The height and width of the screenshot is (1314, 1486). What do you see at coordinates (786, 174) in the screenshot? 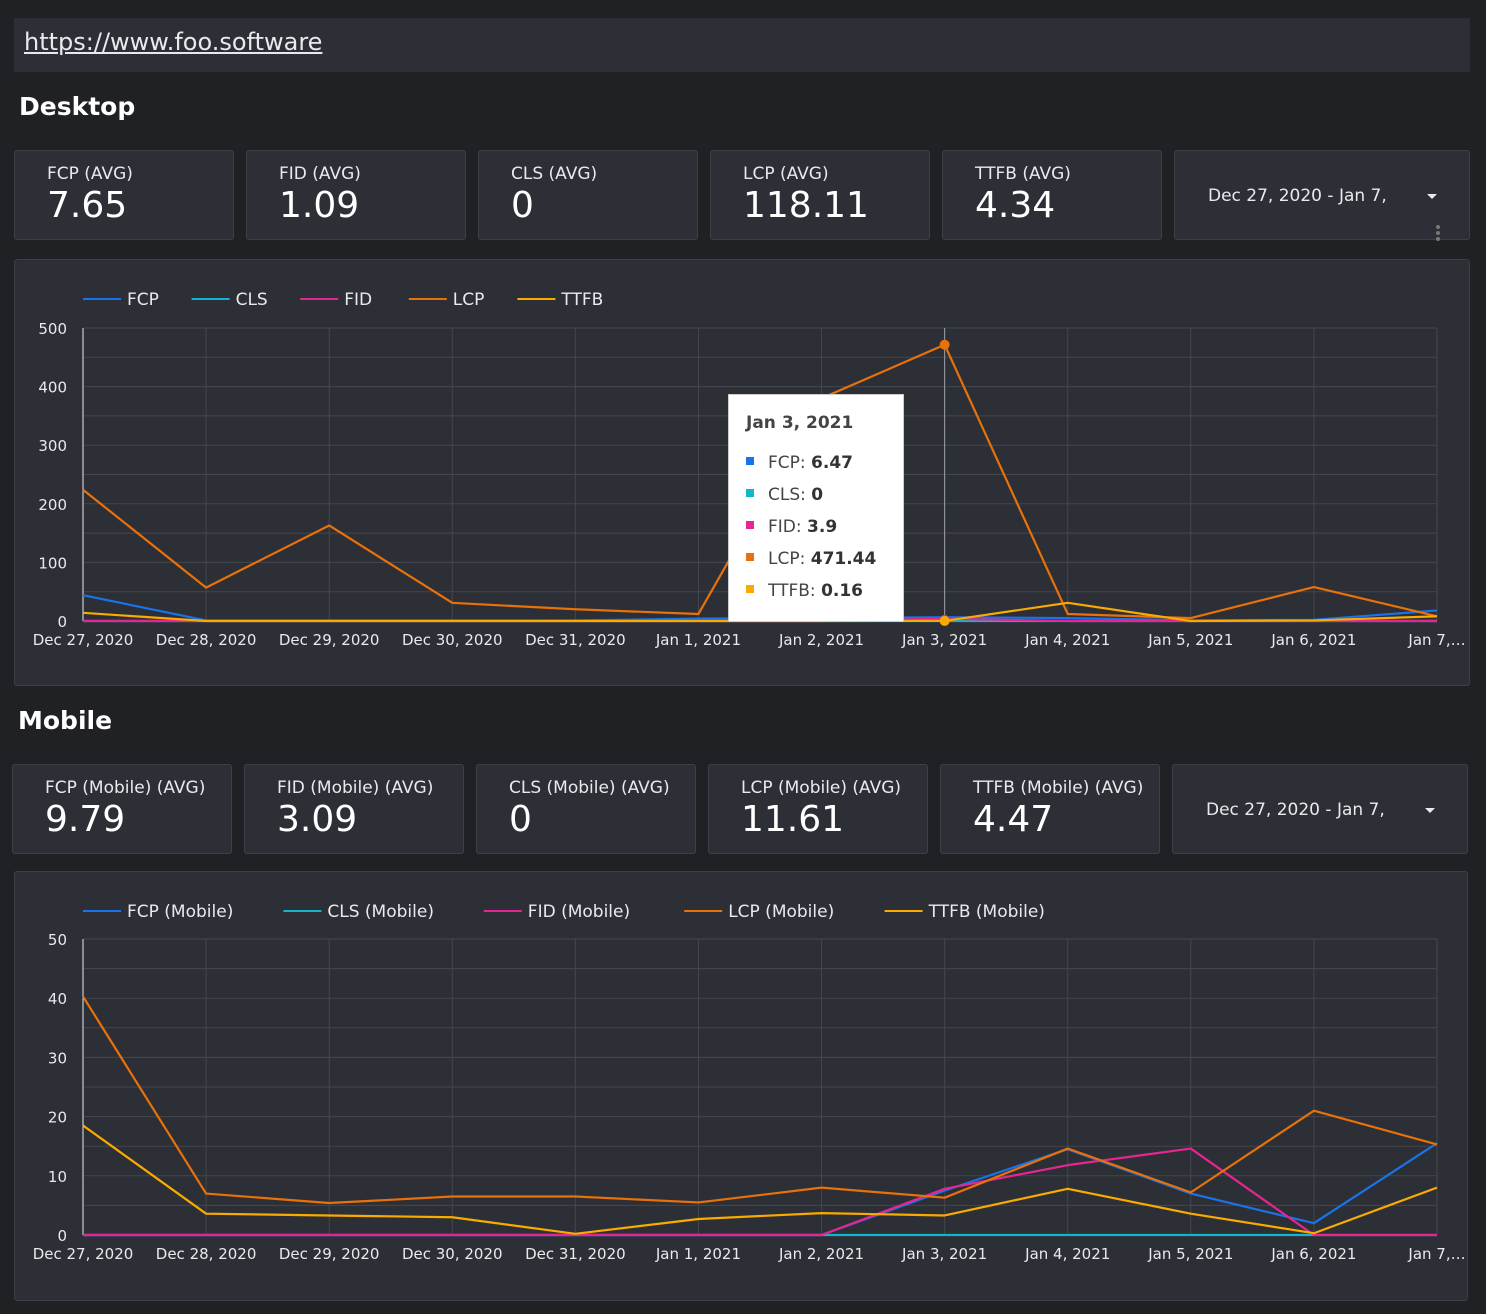
I see `metric-label: LCP (AVG)` at bounding box center [786, 174].